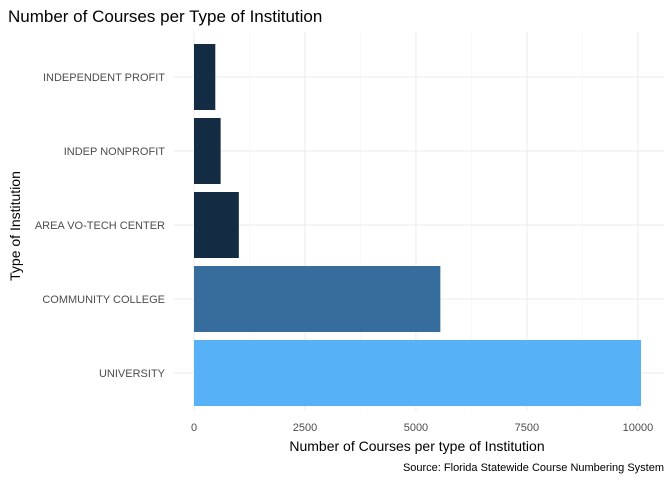 The image size is (672, 480). Describe the element at coordinates (15, 226) in the screenshot. I see `y-axis-title: Type of Institution` at that location.